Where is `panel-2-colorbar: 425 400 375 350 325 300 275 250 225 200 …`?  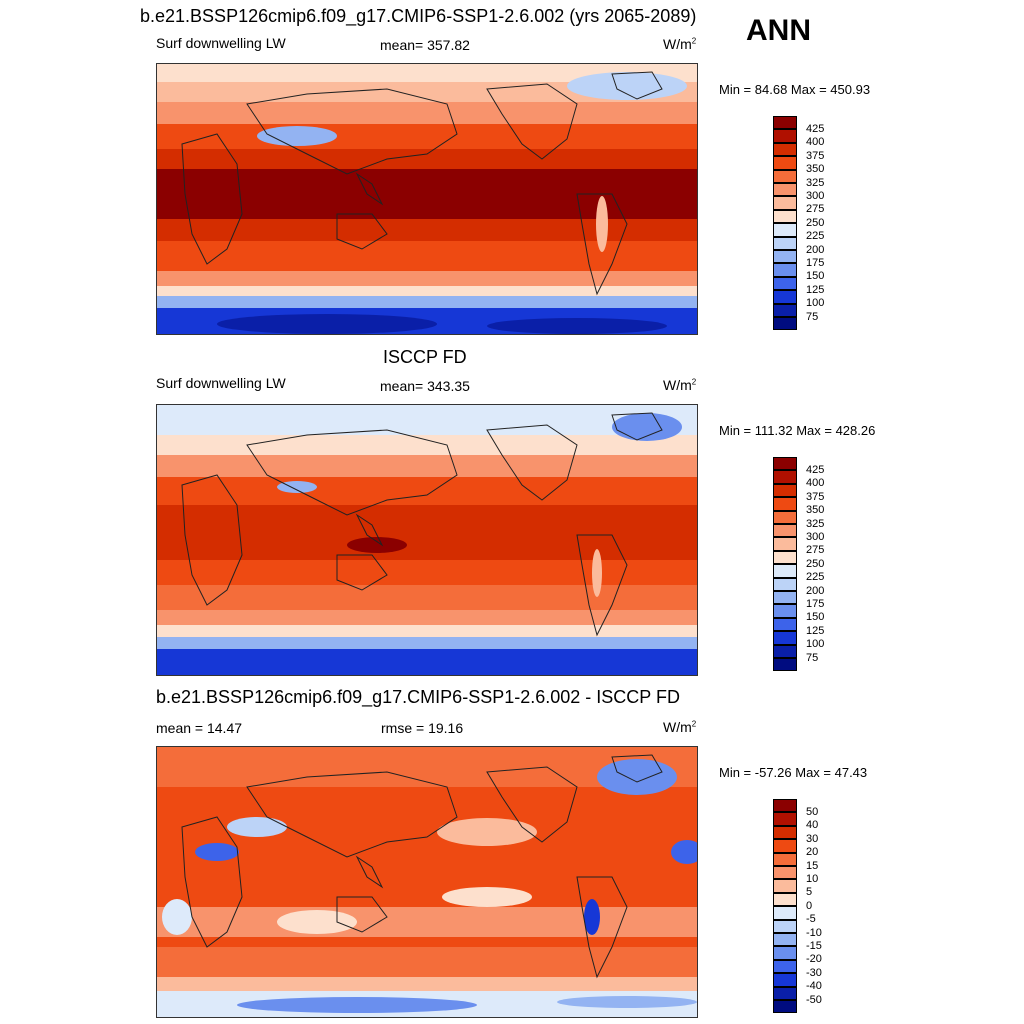 panel-2-colorbar: 425 400 375 350 325 300 275 250 225 200 … is located at coordinates (798, 564).